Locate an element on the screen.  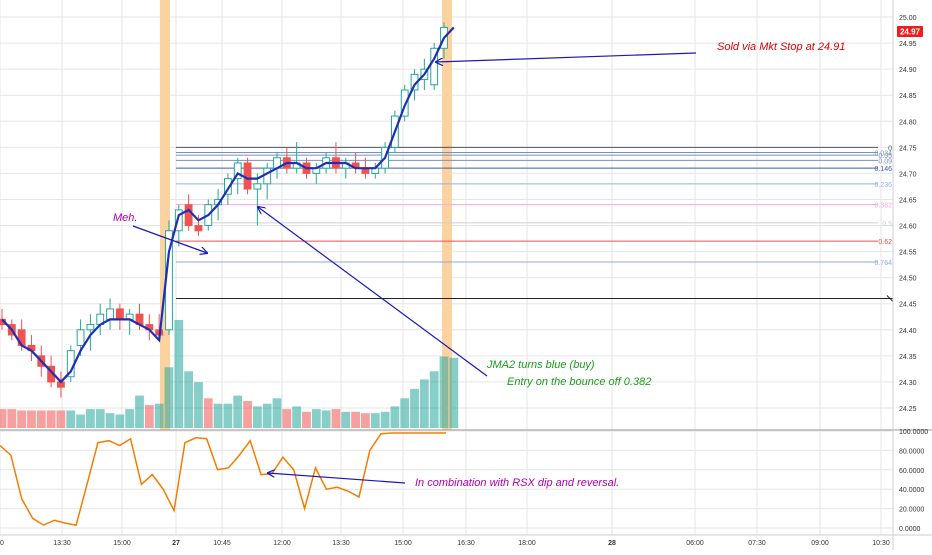
arrow-entry is located at coordinates (373, 292).